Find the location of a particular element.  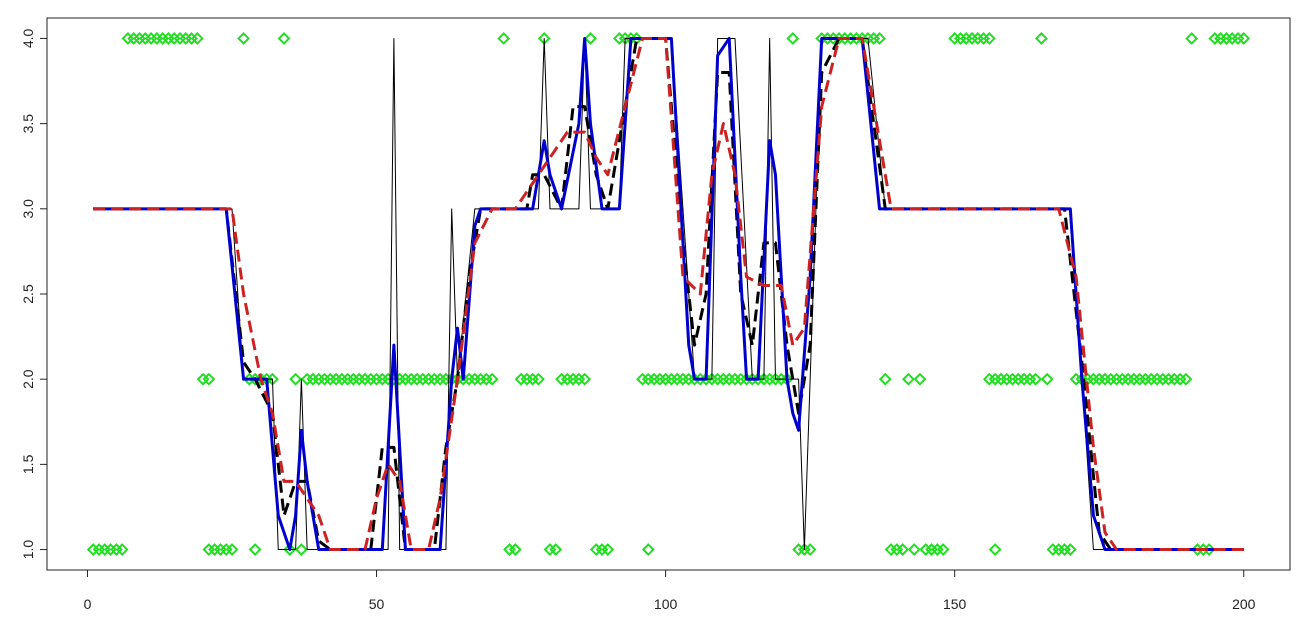

x-tick-label: 150 is located at coordinates (955, 604).